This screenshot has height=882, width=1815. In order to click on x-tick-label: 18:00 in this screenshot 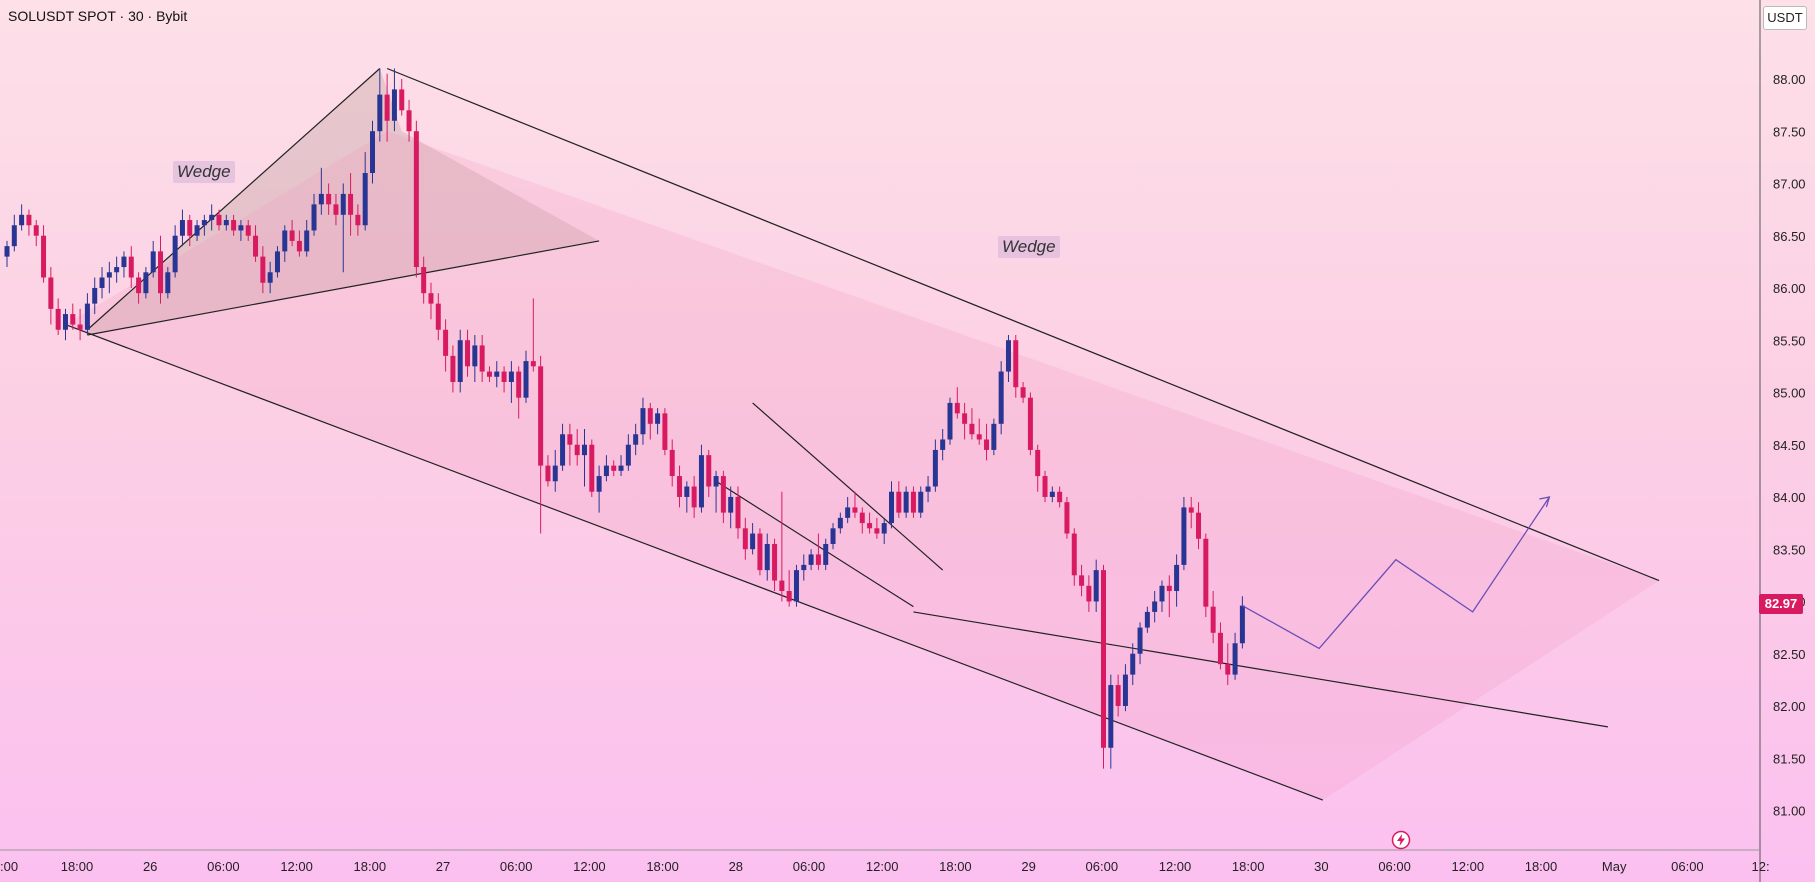, I will do `click(1248, 866)`.